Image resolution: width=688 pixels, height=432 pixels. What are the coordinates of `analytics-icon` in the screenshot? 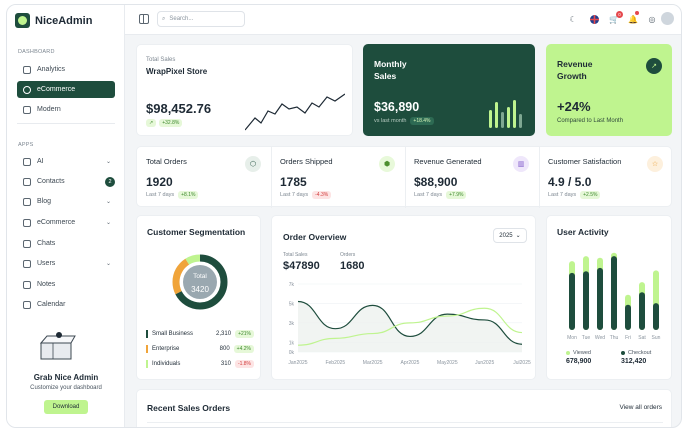 It's located at (27, 69).